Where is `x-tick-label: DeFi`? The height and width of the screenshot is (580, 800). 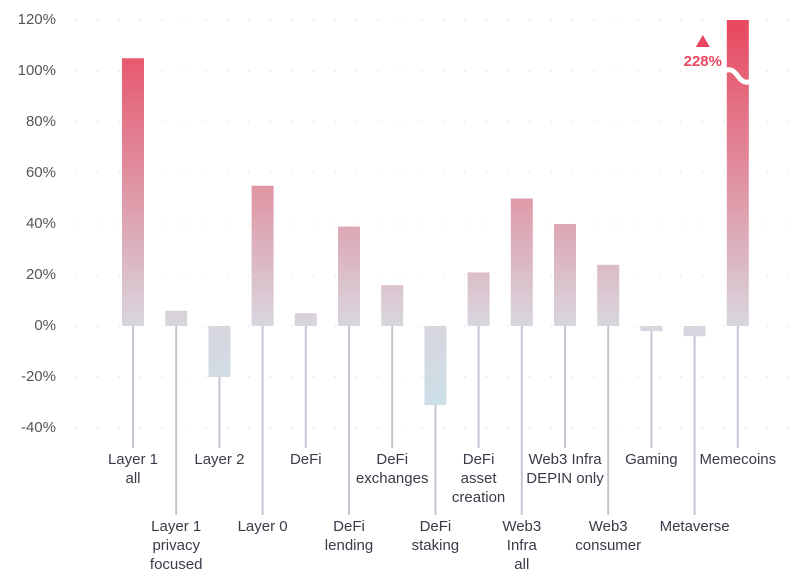 x-tick-label: DeFi is located at coordinates (306, 459).